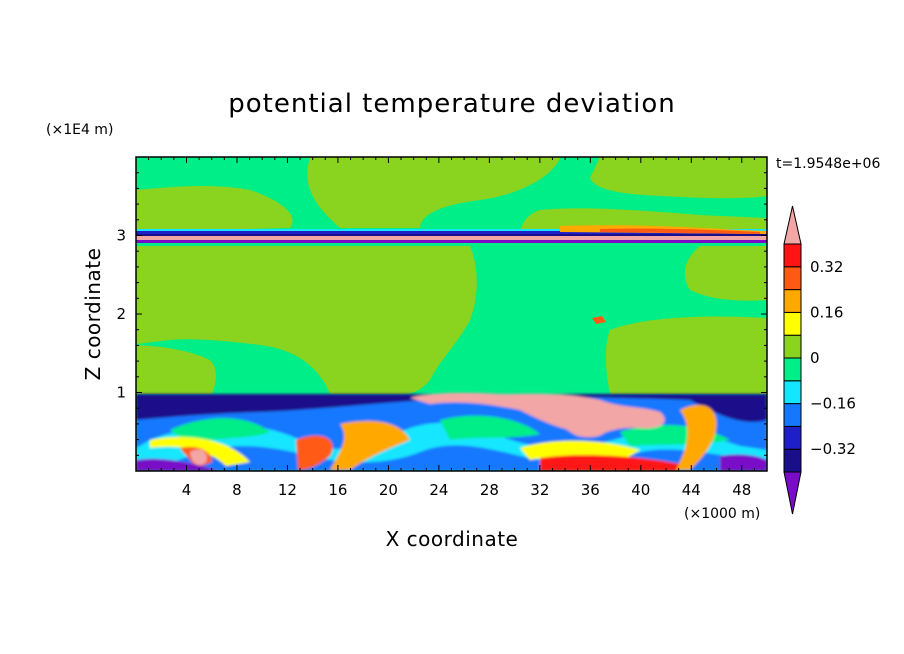 This screenshot has height=654, width=904. I want to click on field-fleck-mid, so click(599, 320).